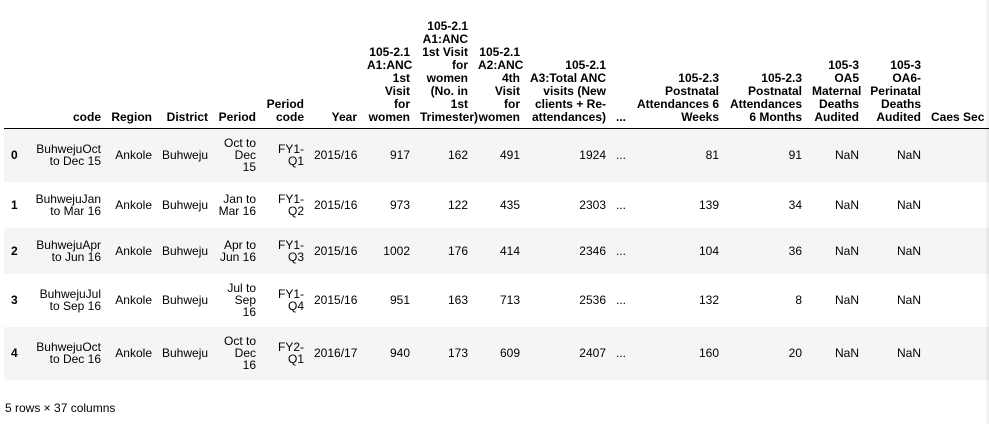 This screenshot has height=424, width=989. What do you see at coordinates (987, 212) in the screenshot?
I see `scroll-edge-shadow` at bounding box center [987, 212].